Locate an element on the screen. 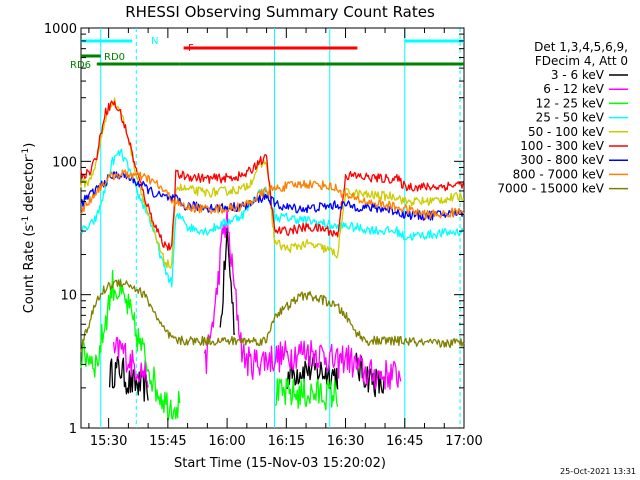  series-800-7000-kev is located at coordinates (272, 194).